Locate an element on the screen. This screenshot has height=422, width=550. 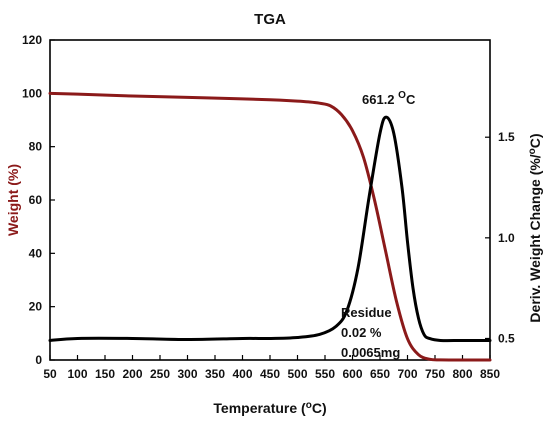
x-tick-label: 550 is located at coordinates (325, 374).